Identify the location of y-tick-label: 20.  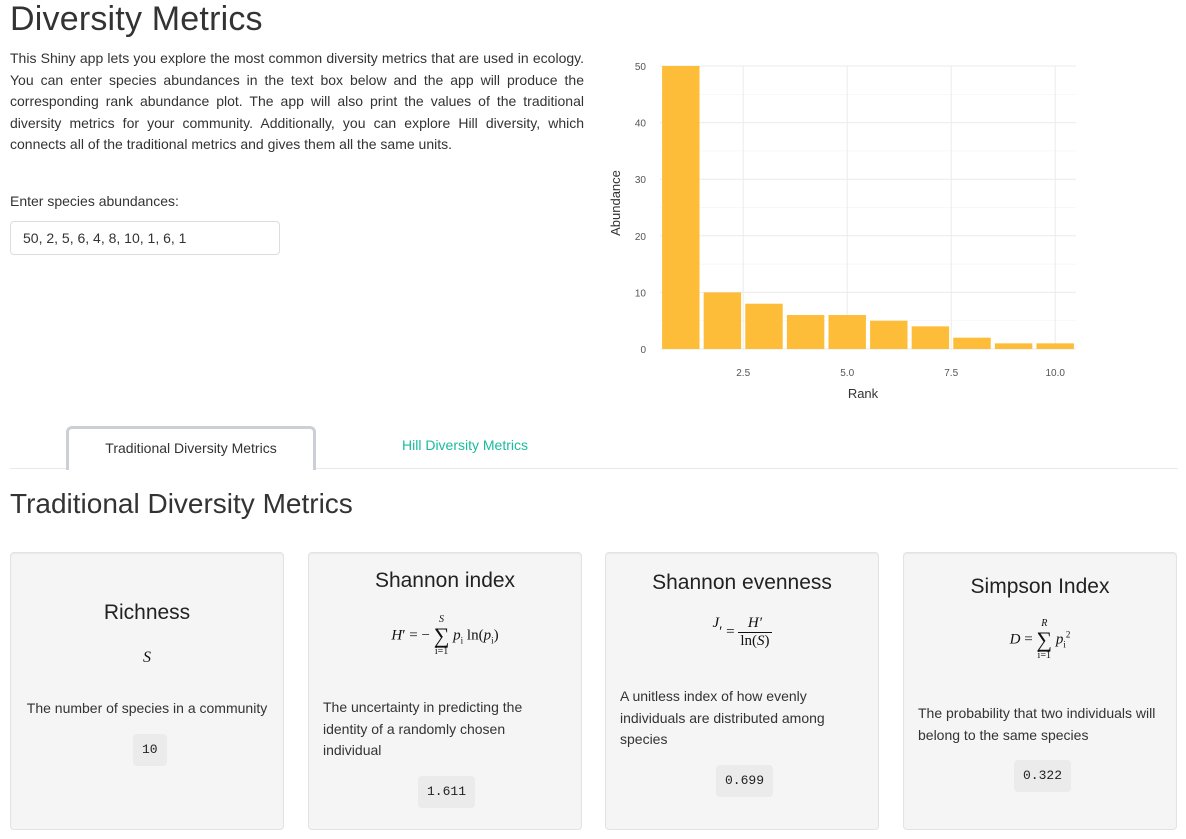
(641, 237).